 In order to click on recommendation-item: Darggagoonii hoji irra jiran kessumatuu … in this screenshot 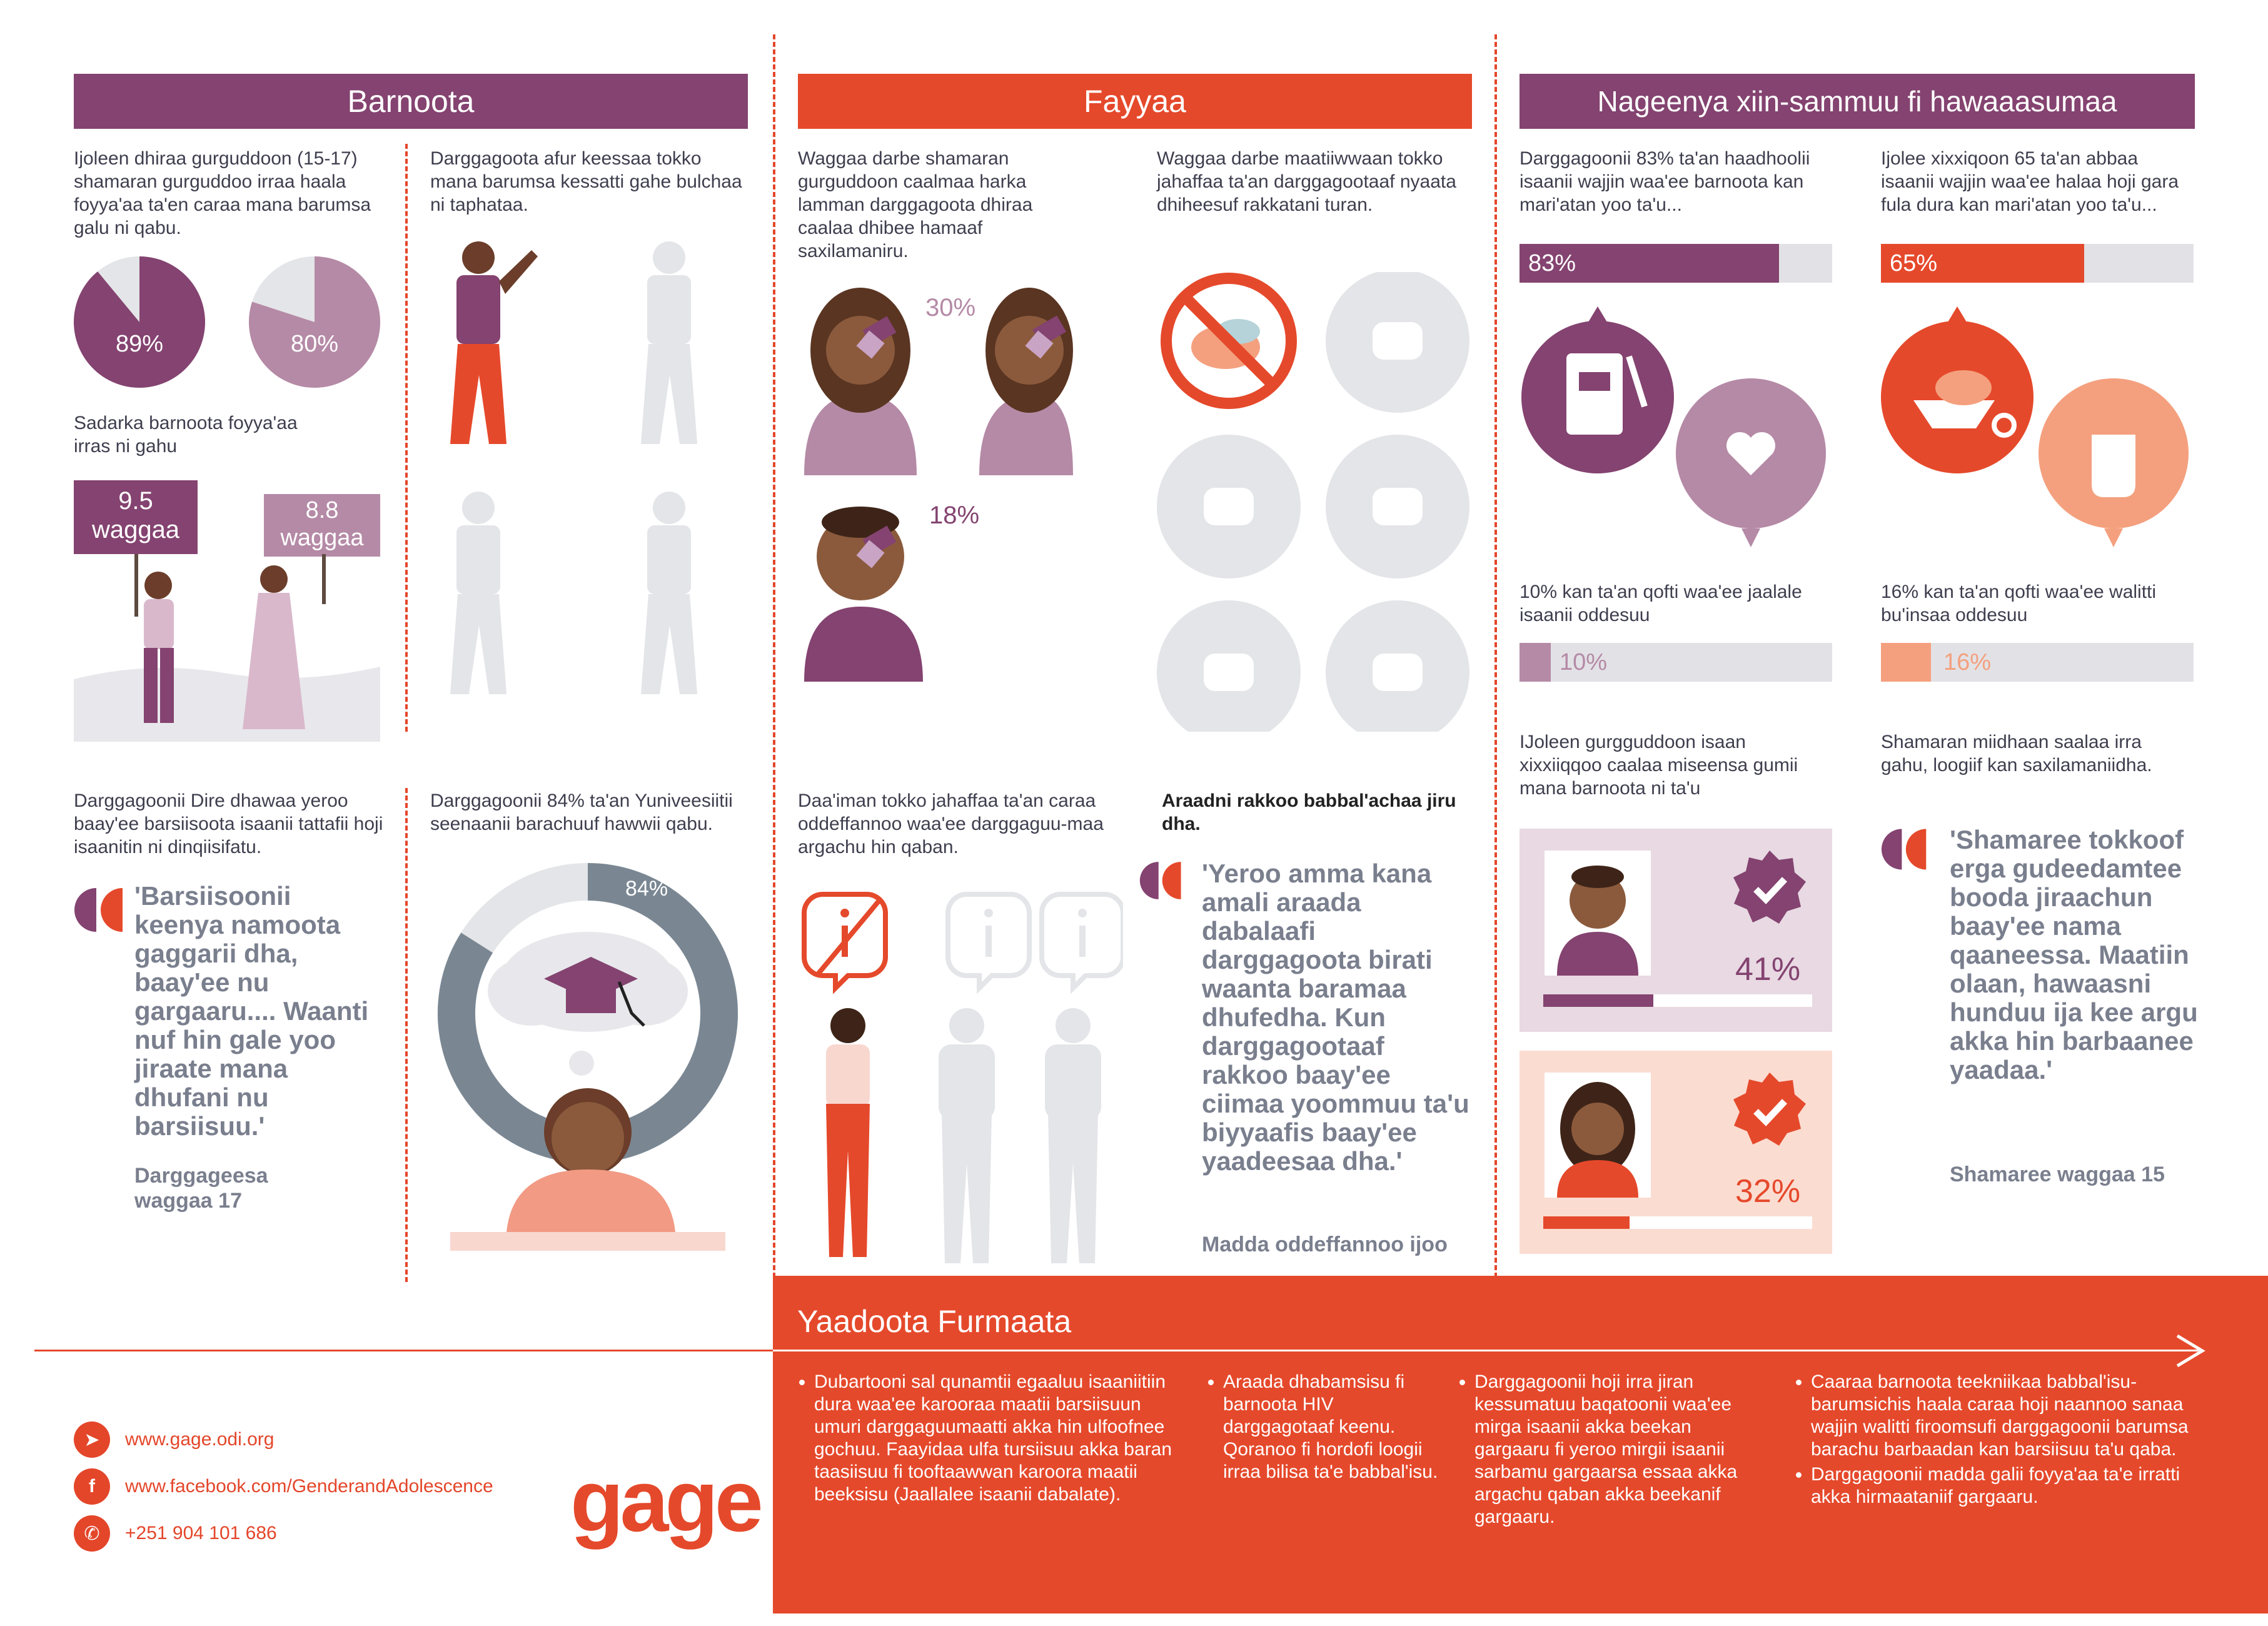, I will do `click(1621, 1450)`.